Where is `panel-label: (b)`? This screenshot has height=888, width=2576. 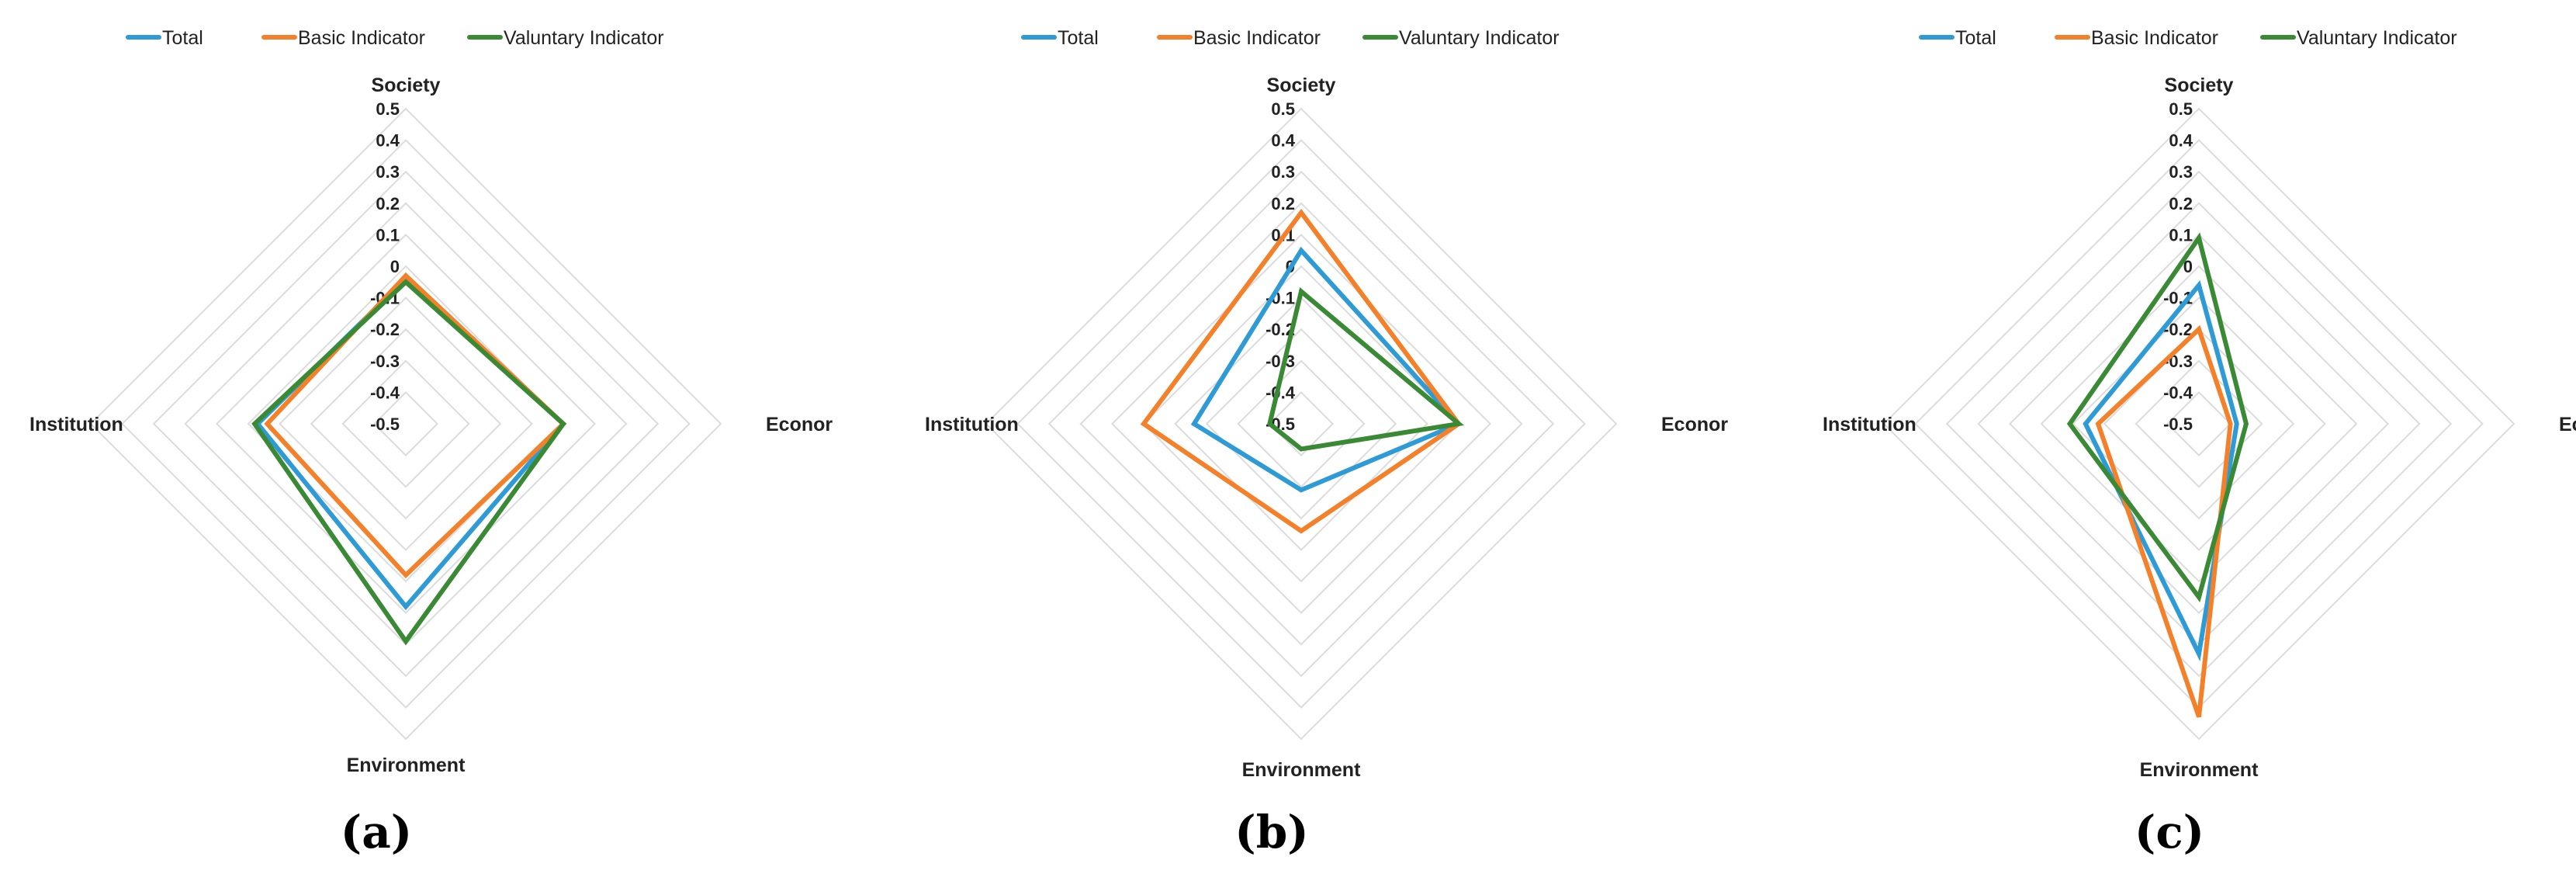
panel-label: (b) is located at coordinates (1271, 832).